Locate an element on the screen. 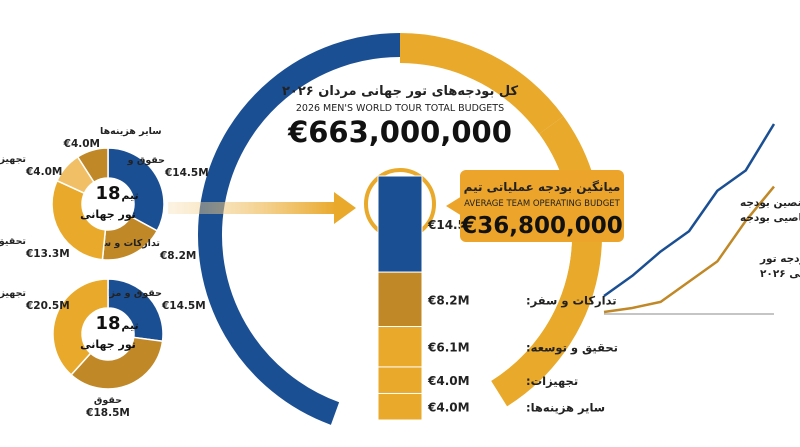 The width and height of the screenshot is (800, 447). series-label-line: میانگین‌های بودجه تور is located at coordinates (779, 258).